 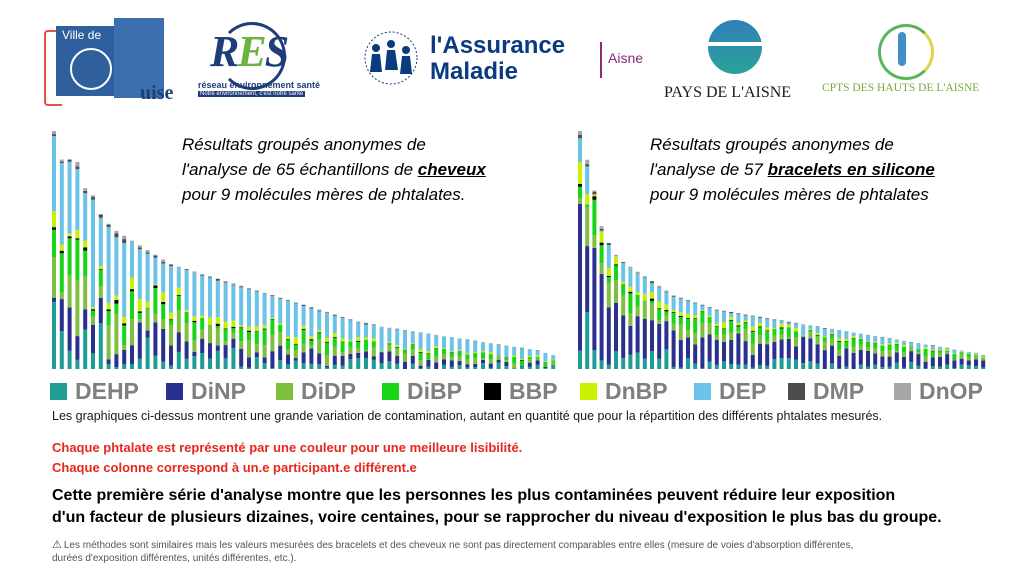 I want to click on legend-label-dnop: DnOP, so click(x=951, y=390).